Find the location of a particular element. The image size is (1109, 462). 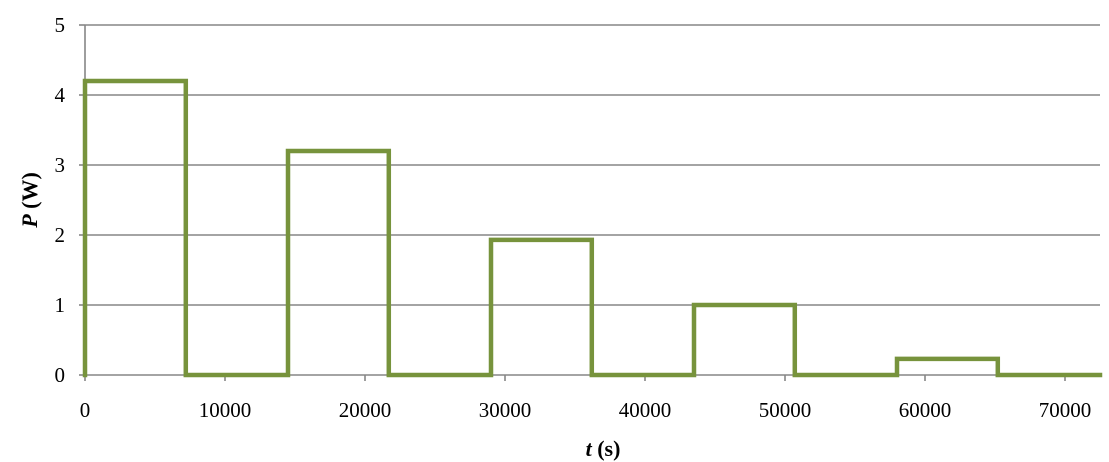

x-tick-label-50000: 50000 is located at coordinates (785, 410).